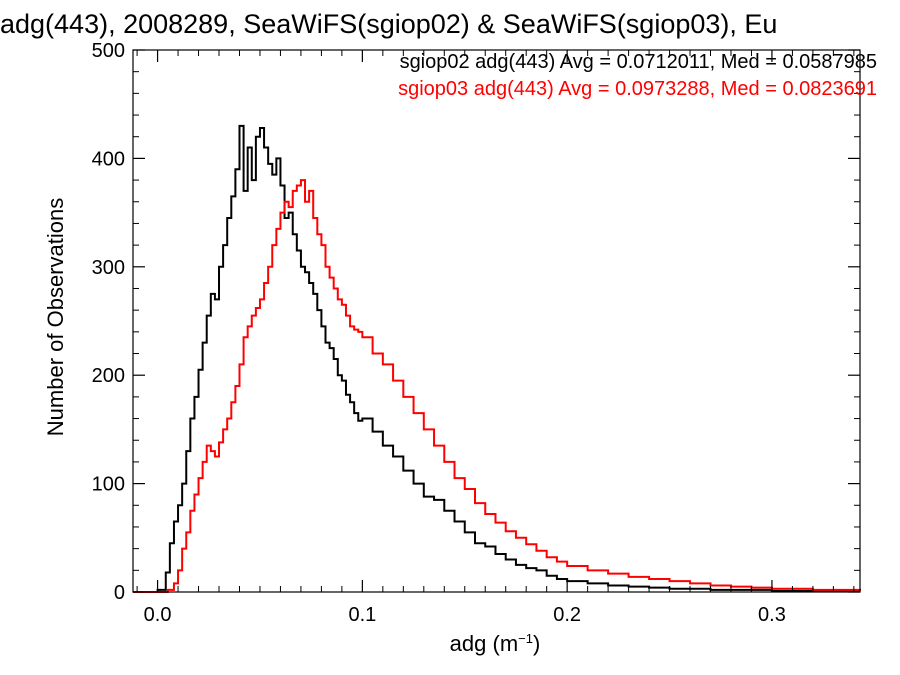  What do you see at coordinates (158, 615) in the screenshot?
I see `x-tick-label: 0.0` at bounding box center [158, 615].